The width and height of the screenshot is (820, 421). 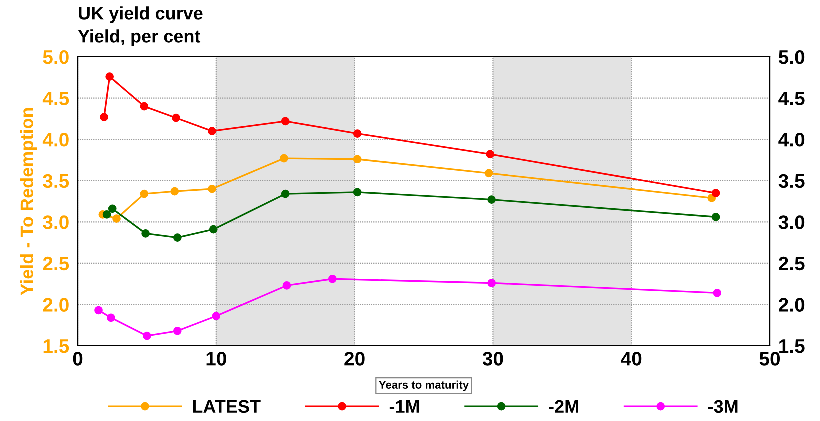 I want to click on x-tick-label: 0, so click(x=78, y=359).